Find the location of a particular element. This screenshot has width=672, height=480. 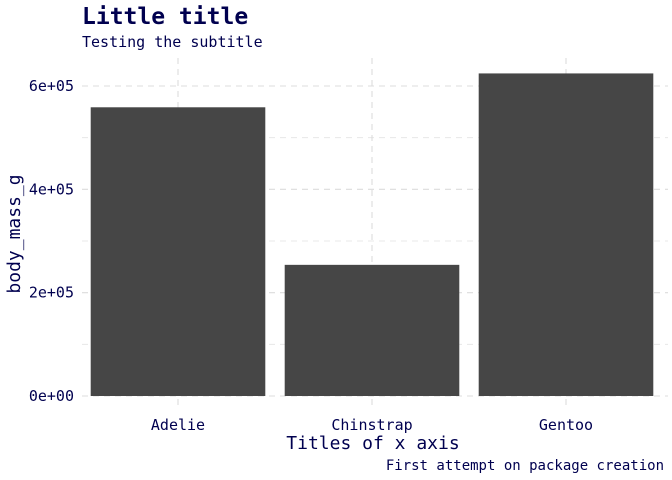

y-tick-label: 2e+05 is located at coordinates (51, 293).